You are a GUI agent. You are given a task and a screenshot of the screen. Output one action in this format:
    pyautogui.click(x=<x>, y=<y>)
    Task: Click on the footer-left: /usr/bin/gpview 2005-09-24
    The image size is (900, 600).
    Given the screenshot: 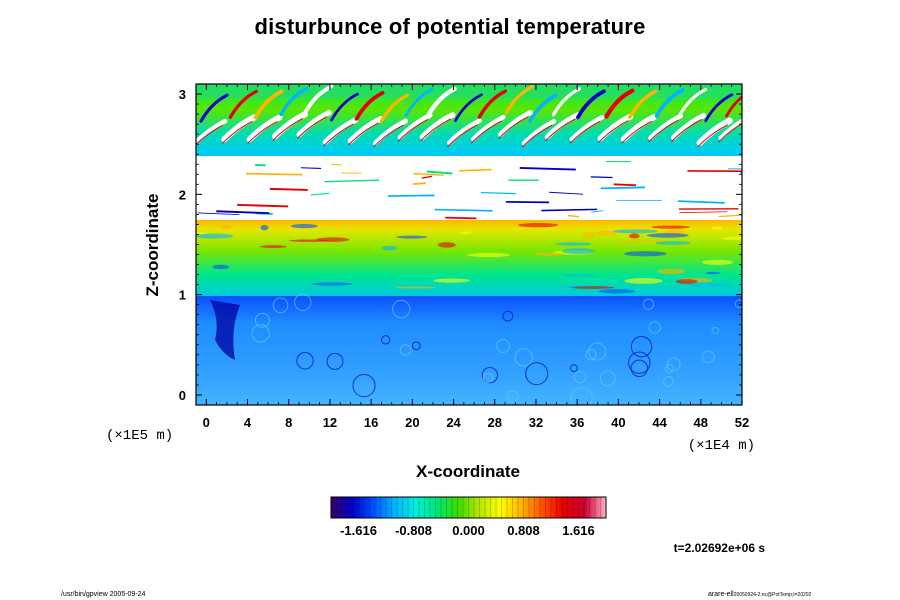 What is the action you would take?
    pyautogui.click(x=103, y=594)
    